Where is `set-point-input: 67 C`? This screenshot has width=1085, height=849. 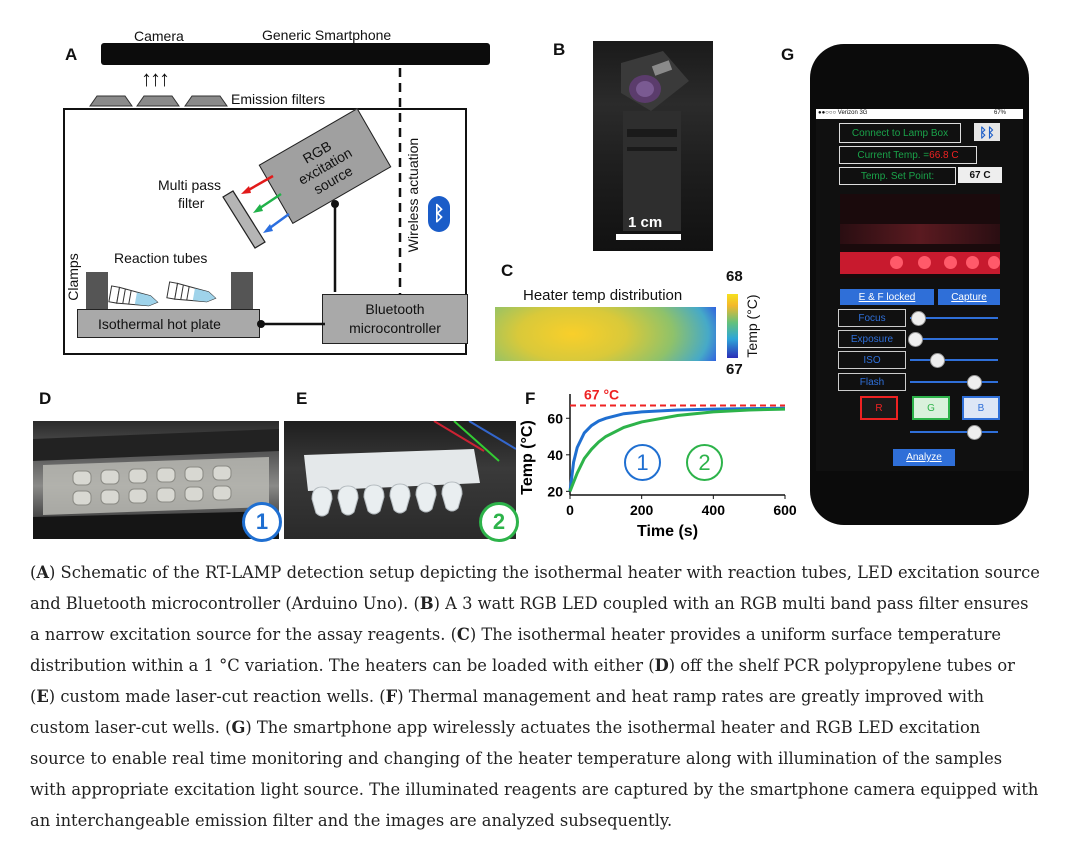
set-point-input: 67 C is located at coordinates (980, 175).